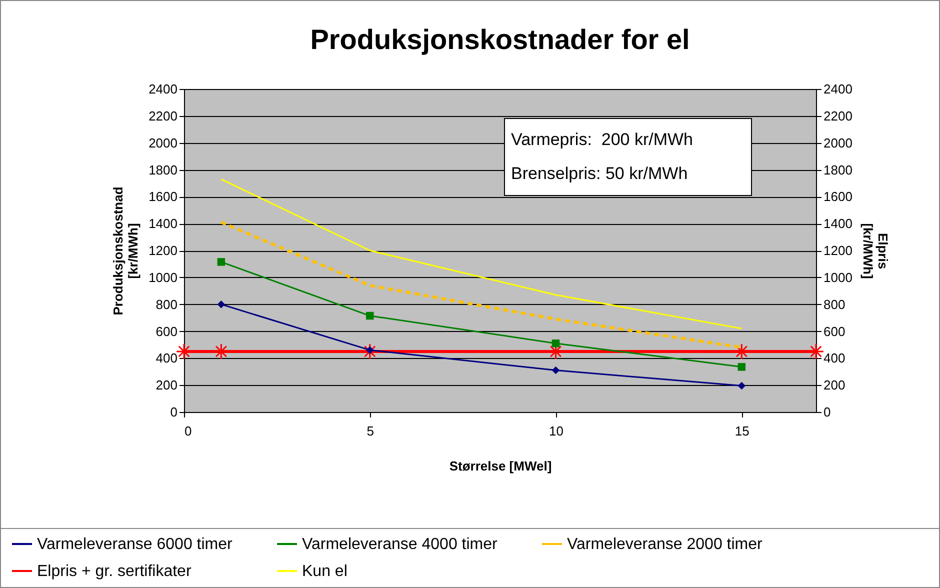 Image resolution: width=940 pixels, height=588 pixels. Describe the element at coordinates (665, 544) in the screenshot. I see `legend-label: Varmeleveranse 2000 timer` at that location.